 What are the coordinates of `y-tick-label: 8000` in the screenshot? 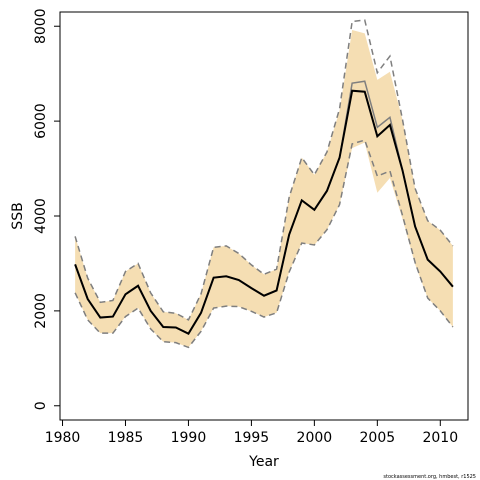 It's located at (41, 26).